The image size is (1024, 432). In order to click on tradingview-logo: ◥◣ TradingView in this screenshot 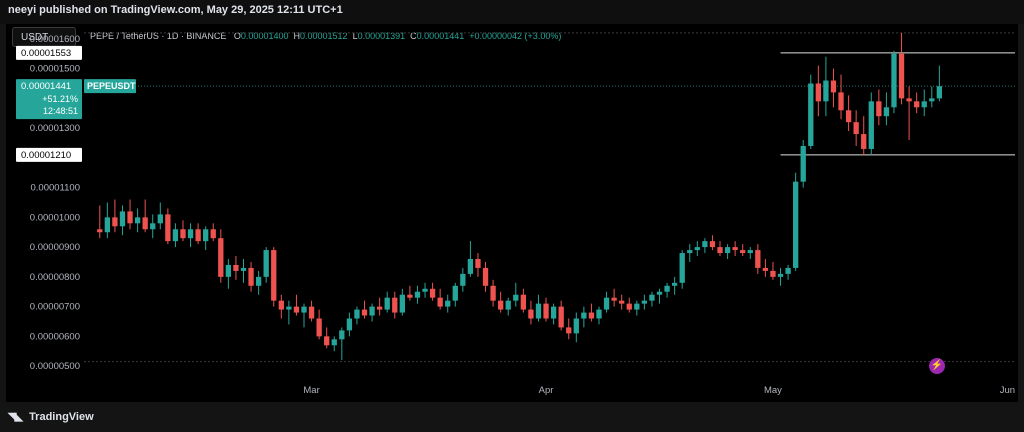, I will do `click(51, 416)`.